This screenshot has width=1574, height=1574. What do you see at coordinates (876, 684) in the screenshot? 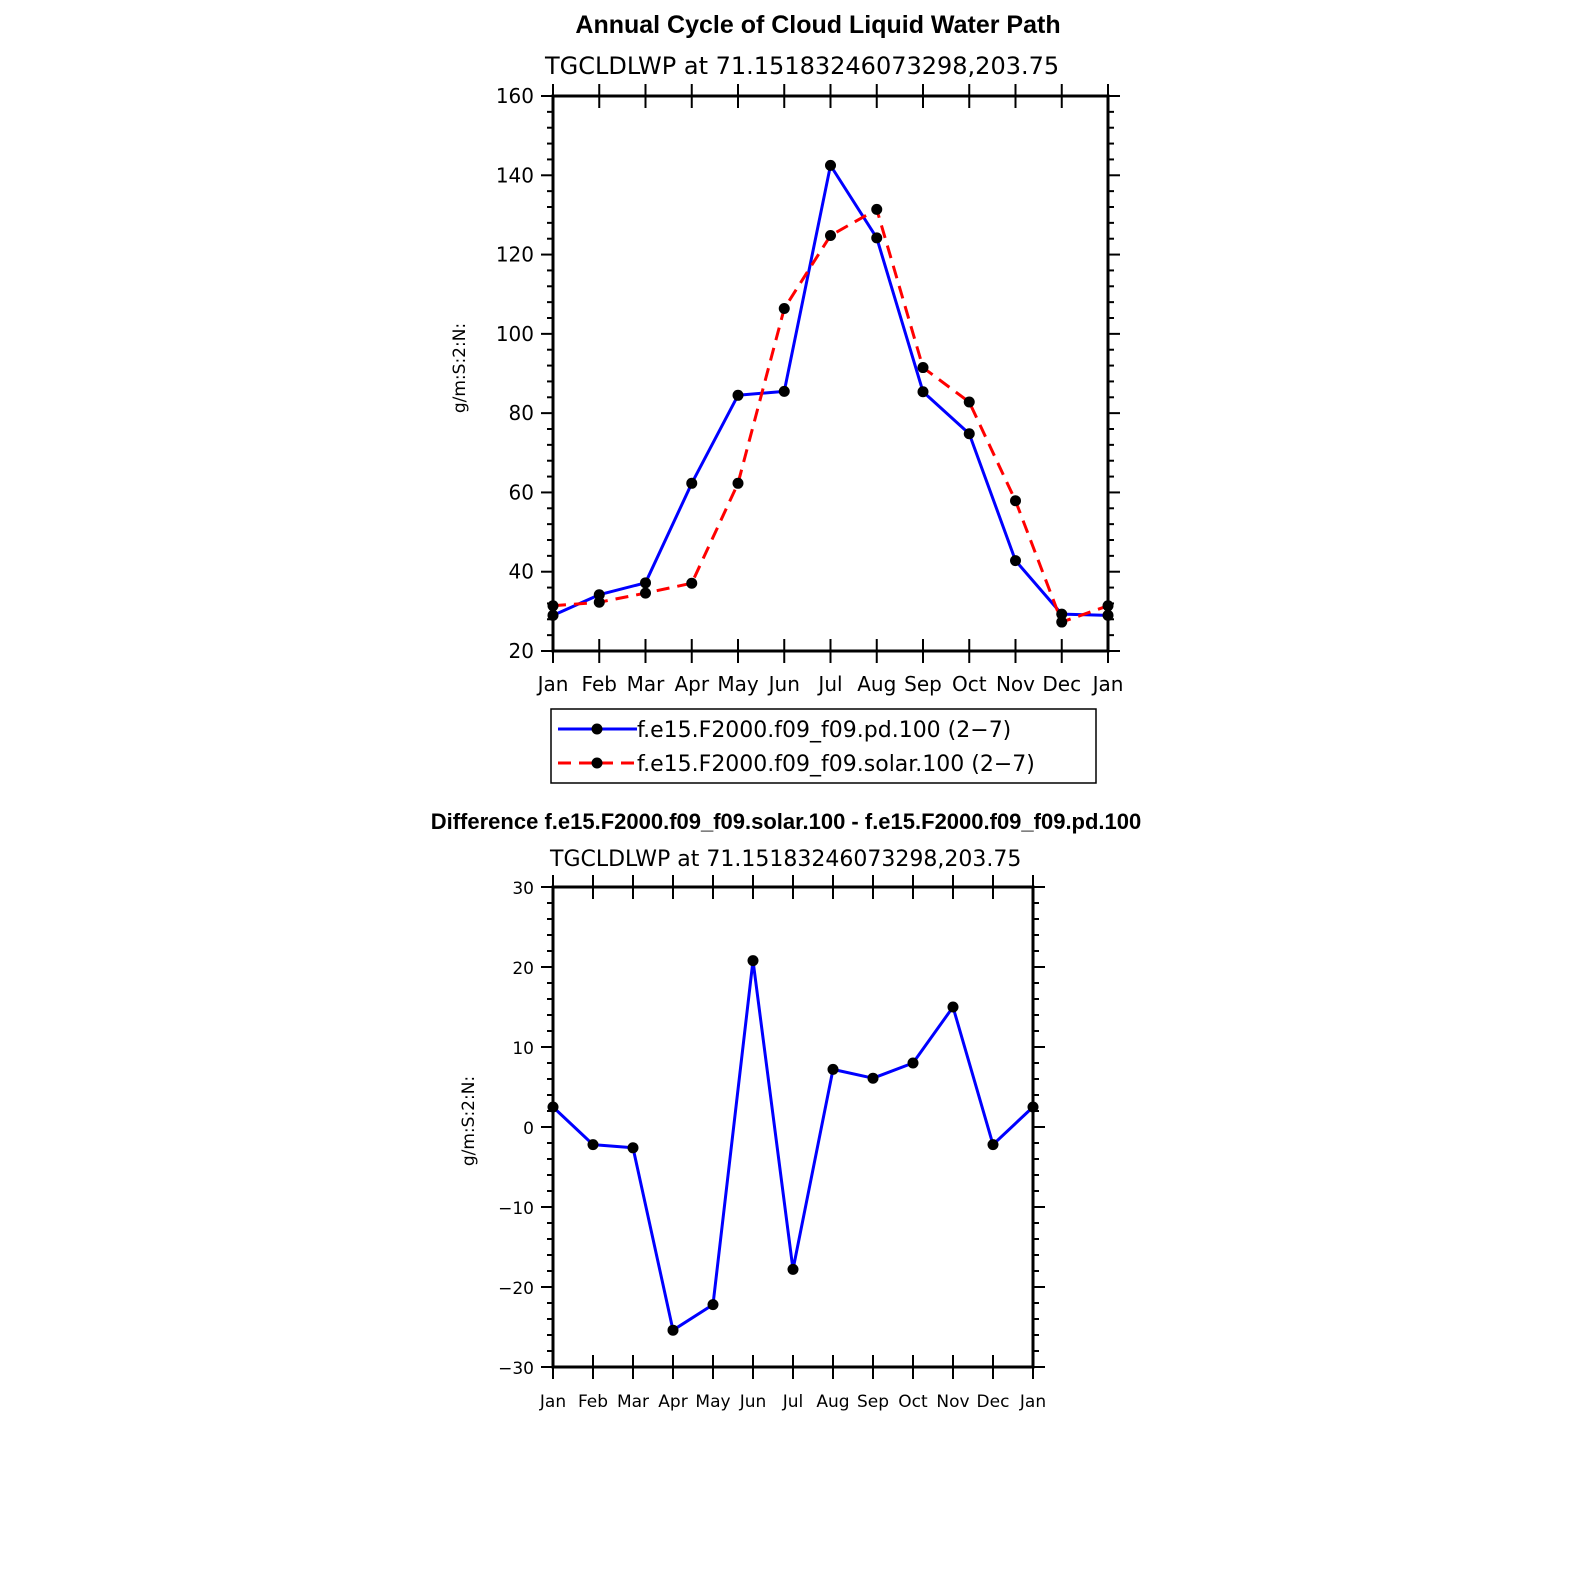
I see `annual-cycle-xtick-label: Aug` at bounding box center [876, 684].